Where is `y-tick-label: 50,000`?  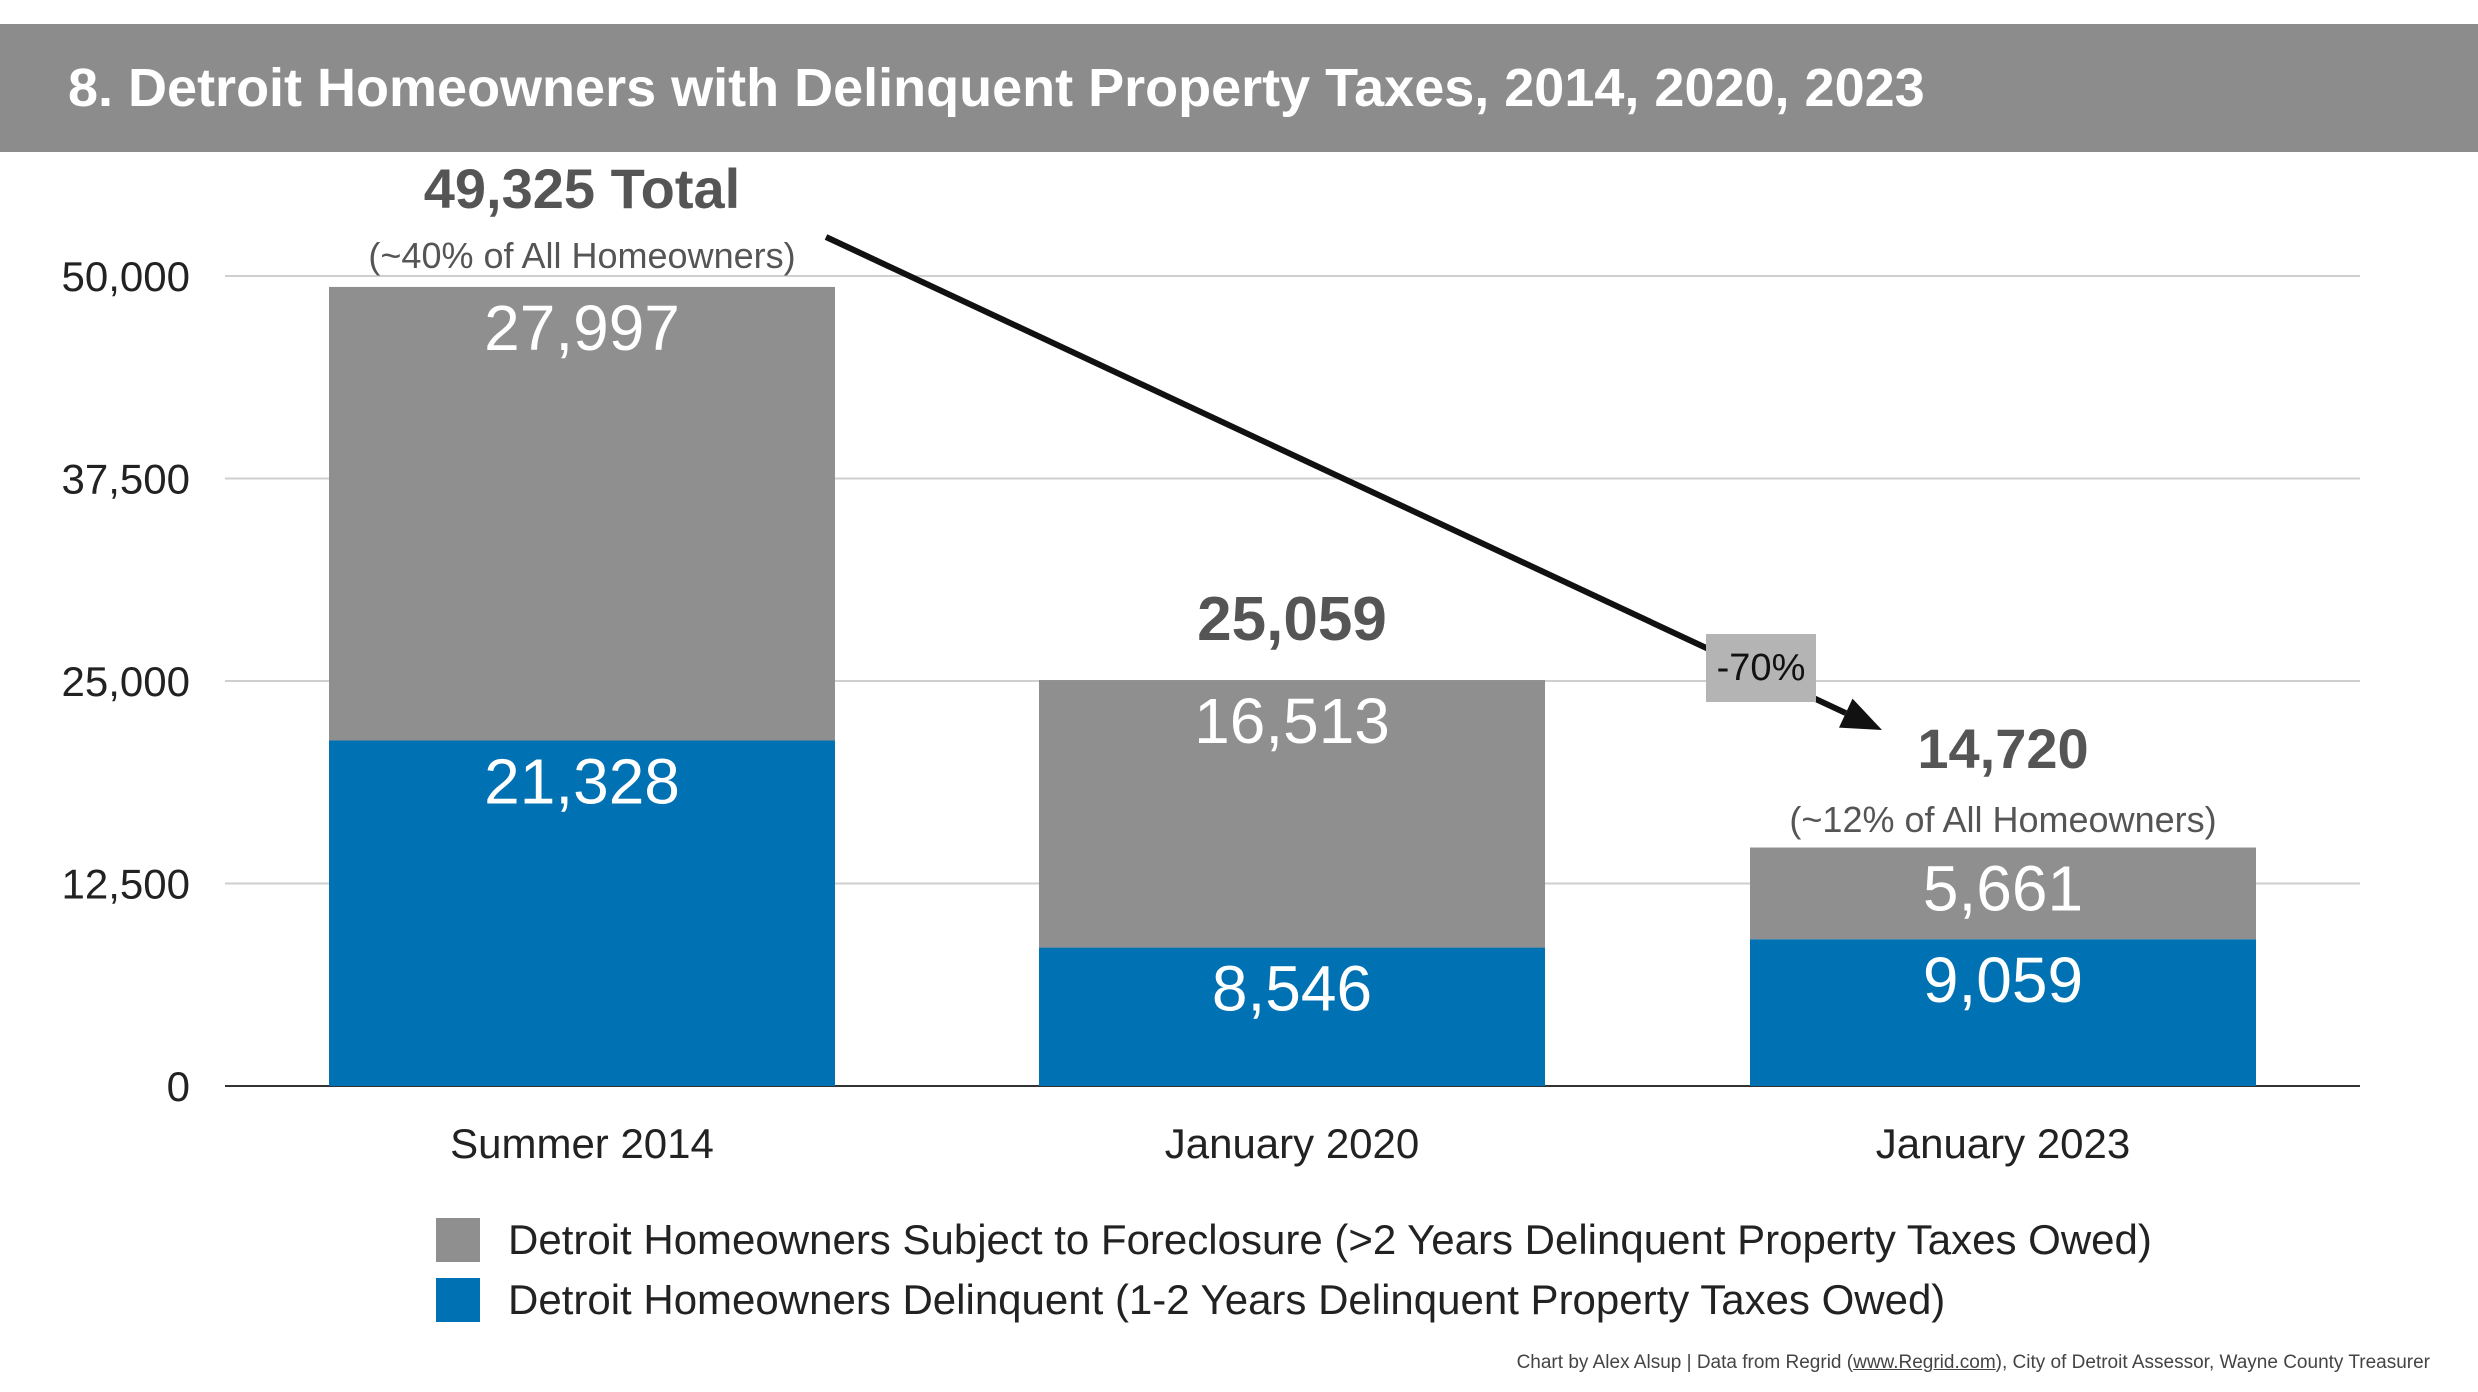 y-tick-label: 50,000 is located at coordinates (126, 276).